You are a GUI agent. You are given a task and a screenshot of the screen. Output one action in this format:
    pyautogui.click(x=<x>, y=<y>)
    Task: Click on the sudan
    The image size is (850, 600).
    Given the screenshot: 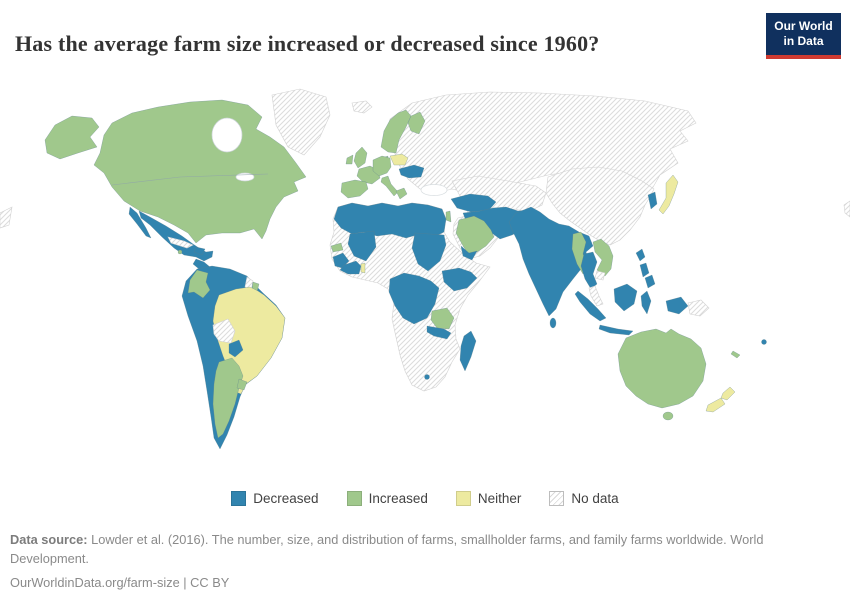 What is the action you would take?
    pyautogui.click(x=429, y=252)
    